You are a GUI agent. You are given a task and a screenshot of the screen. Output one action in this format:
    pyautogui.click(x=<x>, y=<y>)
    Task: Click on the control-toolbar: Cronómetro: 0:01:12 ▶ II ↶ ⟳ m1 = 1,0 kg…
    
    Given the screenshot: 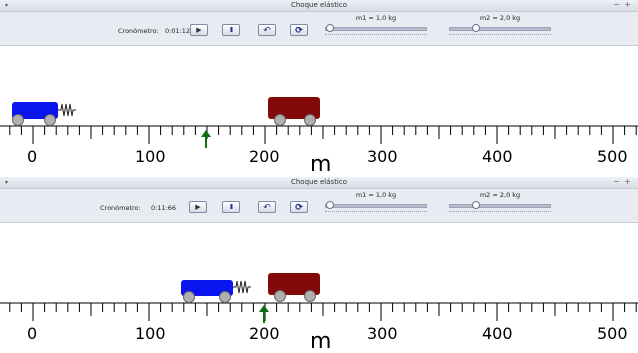 What is the action you would take?
    pyautogui.click(x=319, y=29)
    